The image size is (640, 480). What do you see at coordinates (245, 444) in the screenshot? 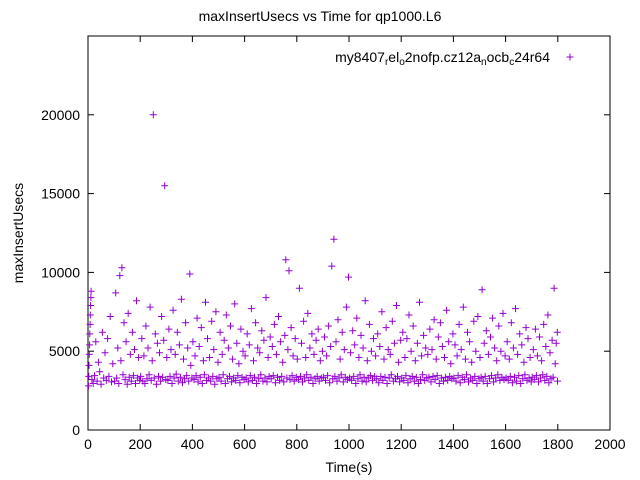
I see `x-tick-label: 600` at bounding box center [245, 444].